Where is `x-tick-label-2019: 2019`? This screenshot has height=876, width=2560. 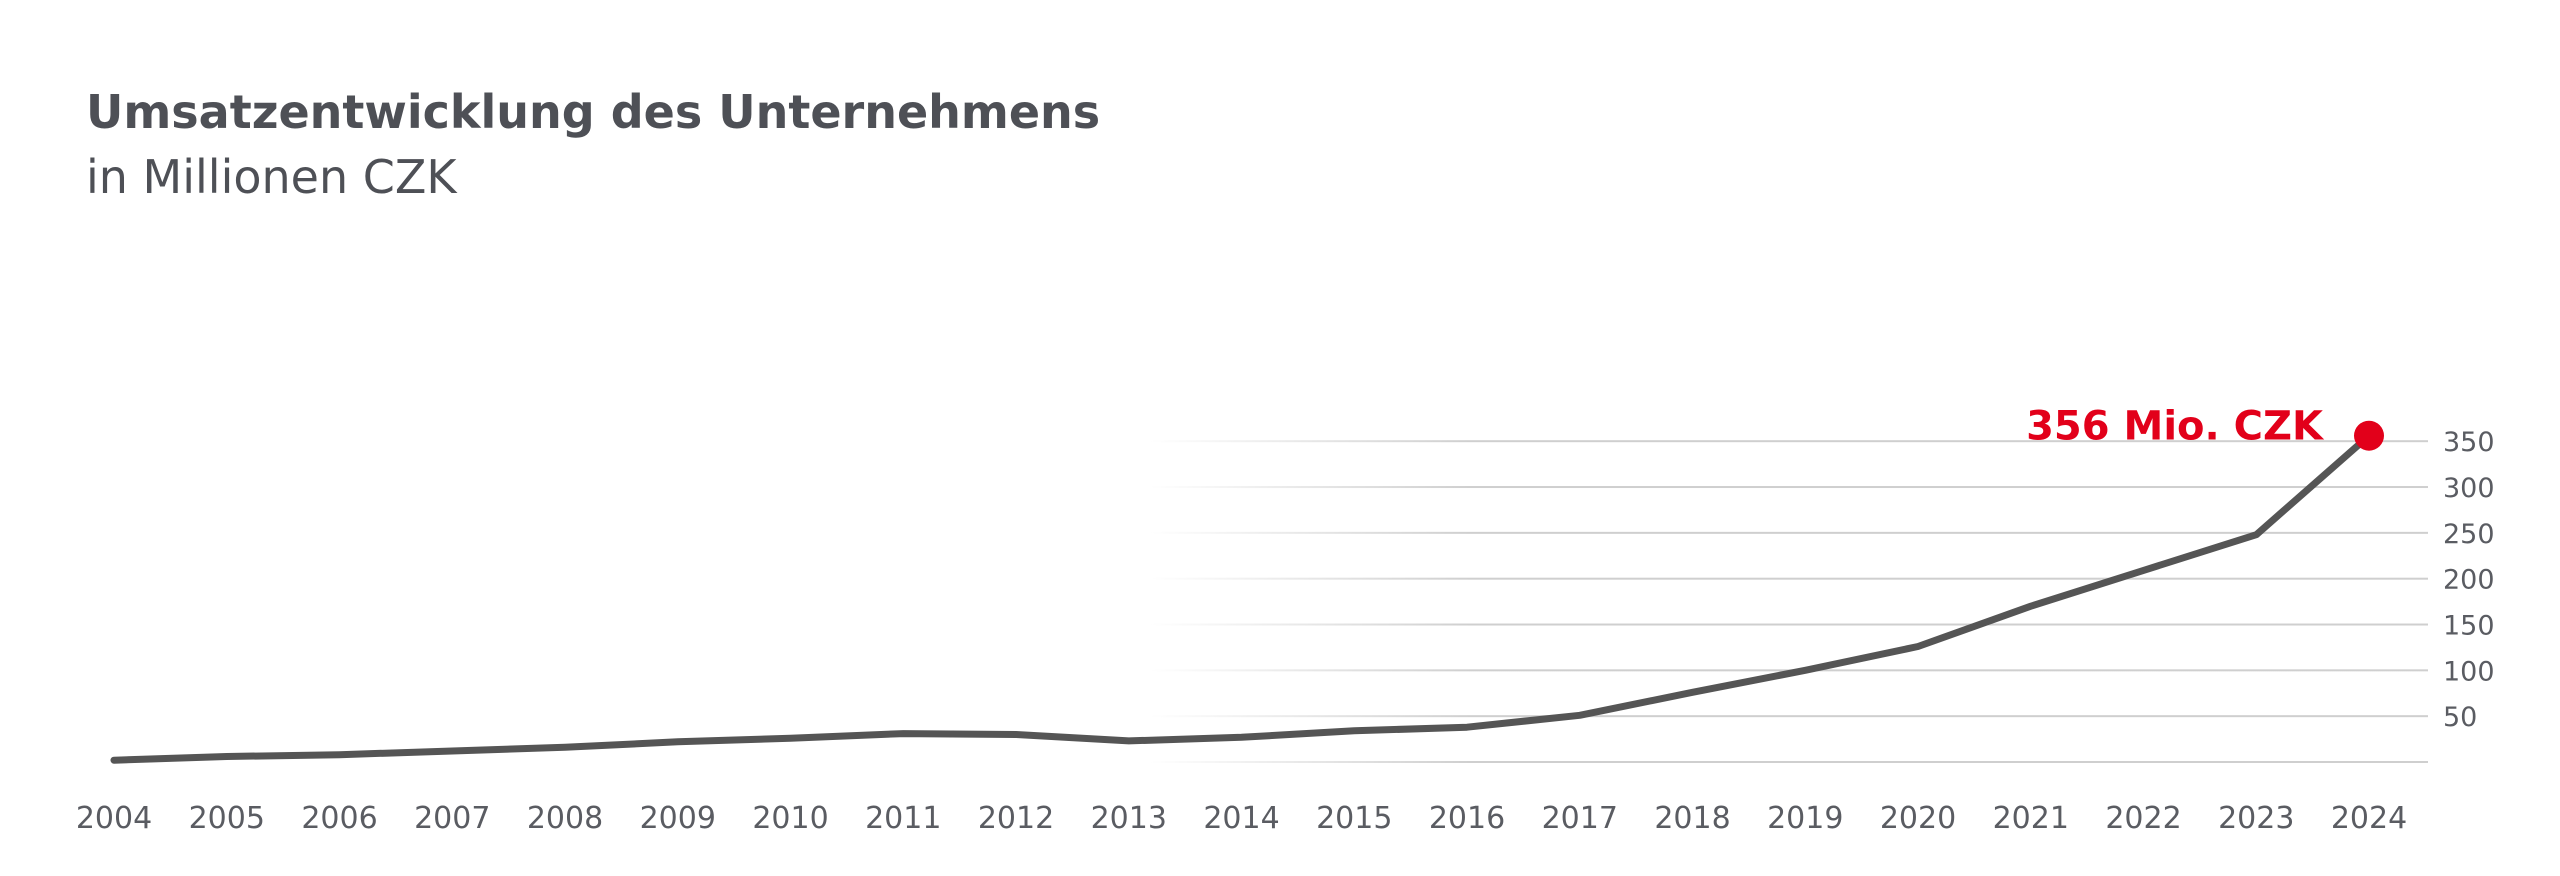
x-tick-label-2019: 2019 is located at coordinates (1805, 818).